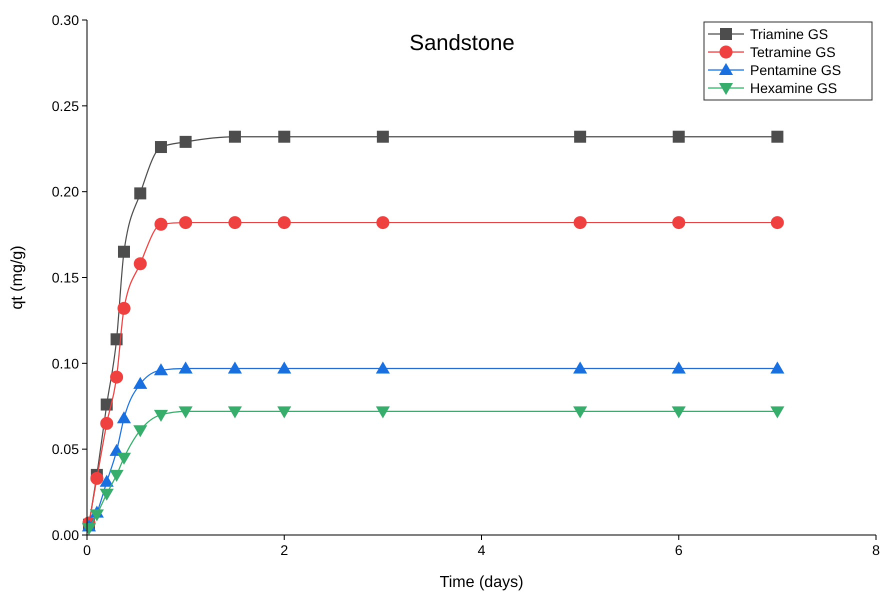 This screenshot has height=595, width=882. I want to click on y-tick-label: 0.20, so click(66, 192).